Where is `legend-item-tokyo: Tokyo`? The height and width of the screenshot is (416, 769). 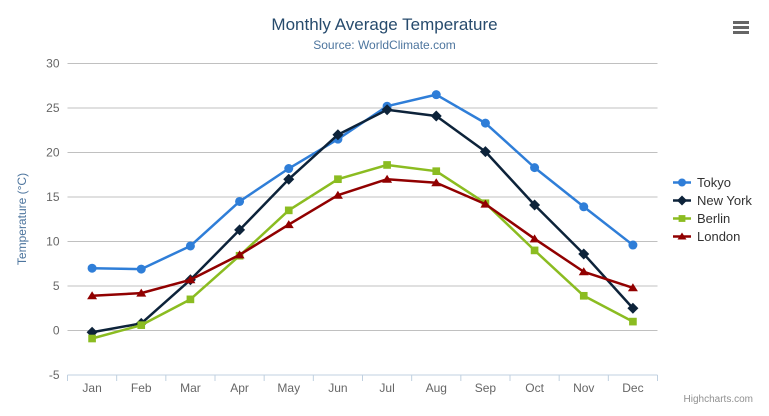 legend-item-tokyo: Tokyo is located at coordinates (712, 182).